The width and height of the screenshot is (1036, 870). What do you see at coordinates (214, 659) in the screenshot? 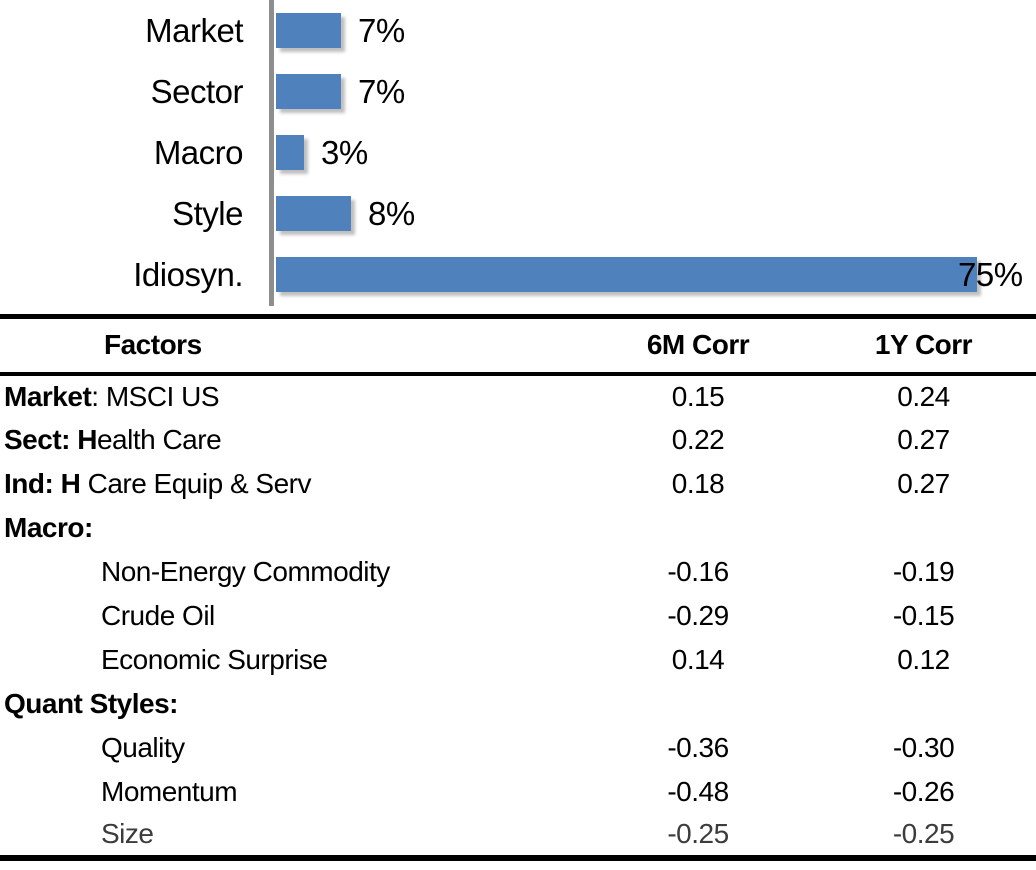
I see `factor-label: Economic Surprise` at bounding box center [214, 659].